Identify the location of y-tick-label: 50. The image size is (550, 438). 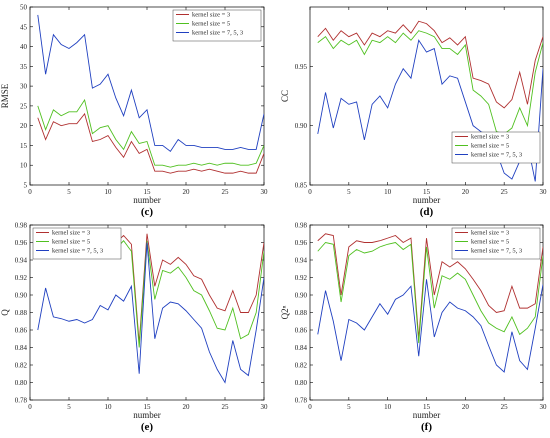
(24, 8).